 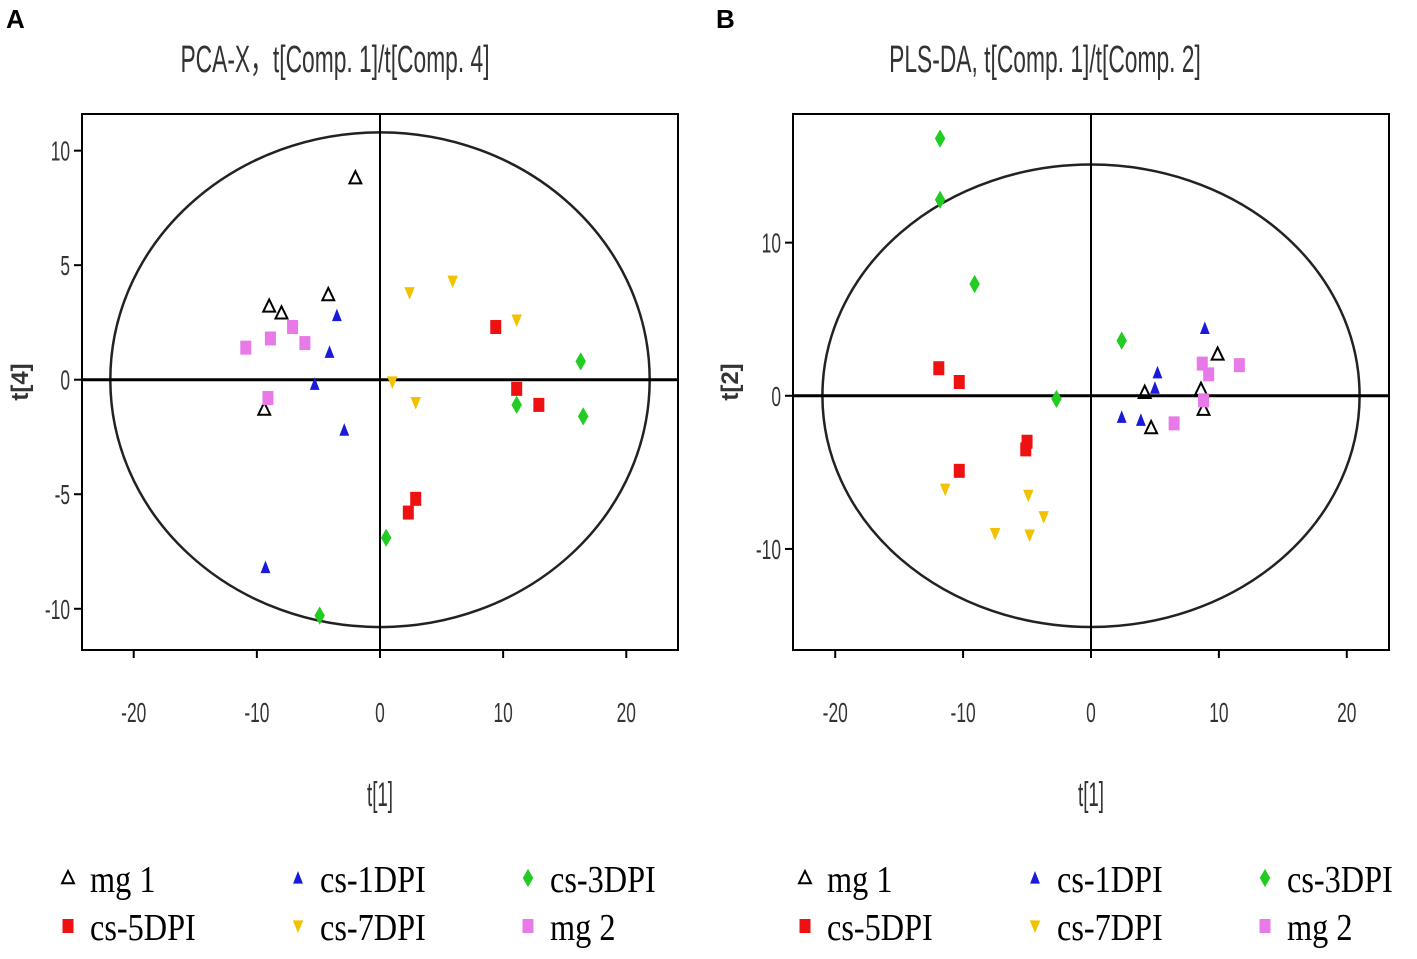 I want to click on y-tick-label: -5, so click(x=62, y=494).